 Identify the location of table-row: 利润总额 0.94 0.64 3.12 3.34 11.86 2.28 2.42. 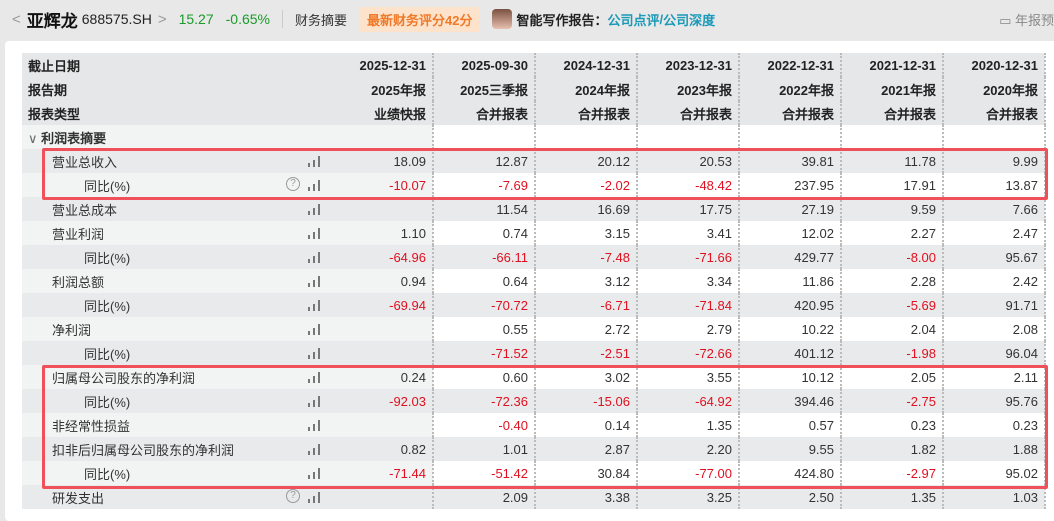
(534, 281).